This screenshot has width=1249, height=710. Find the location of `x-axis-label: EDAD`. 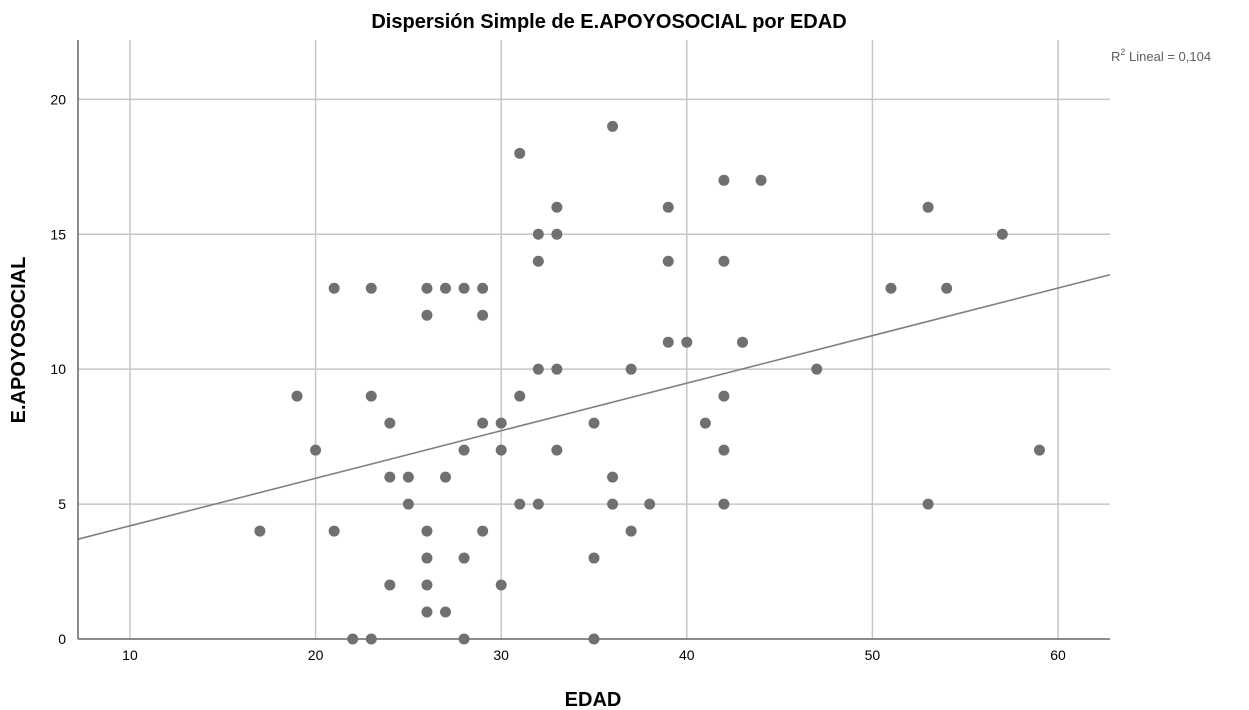

x-axis-label: EDAD is located at coordinates (593, 699).